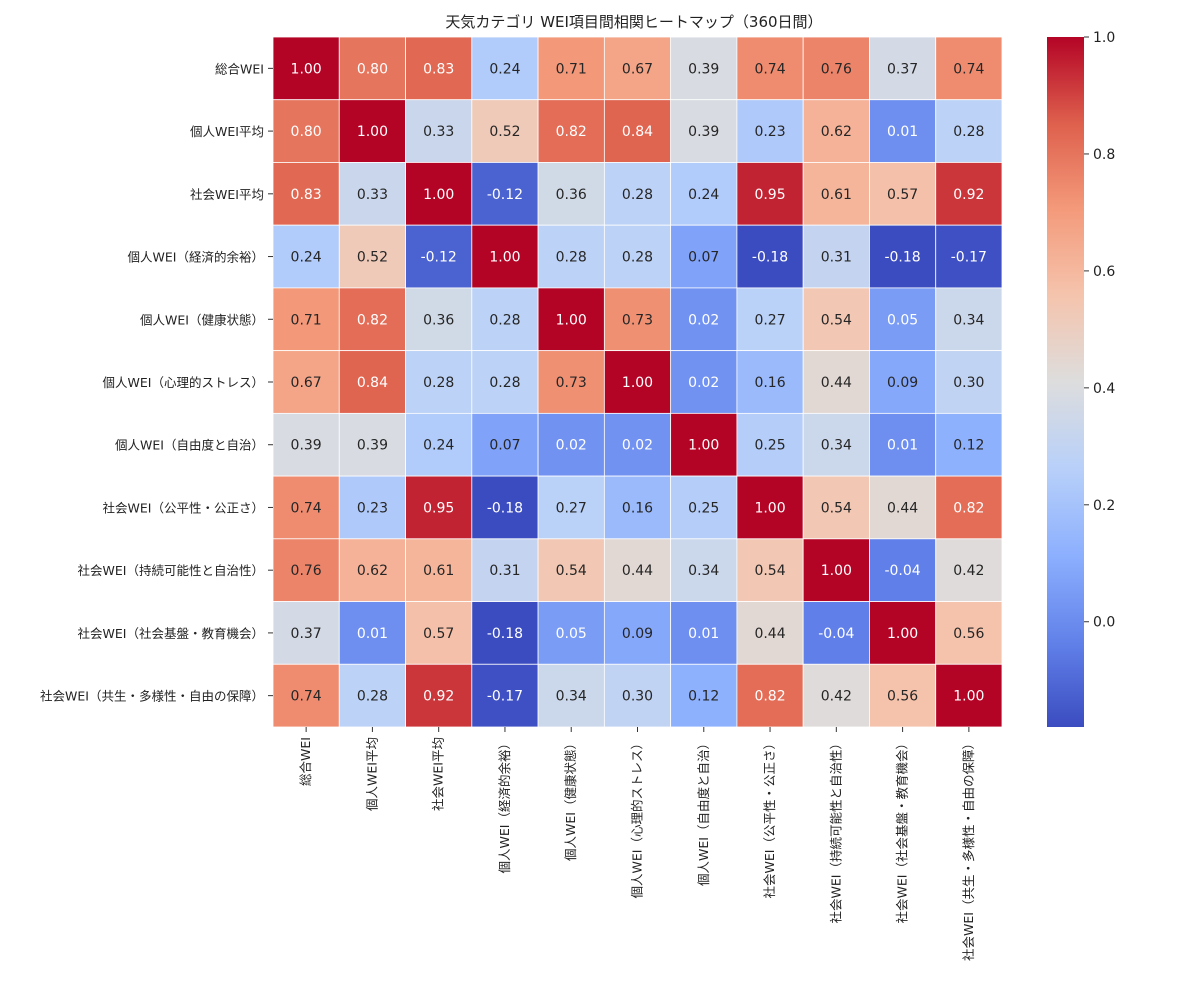 The image size is (1200, 1004). What do you see at coordinates (306, 132) in the screenshot?
I see `cell-value-label-1-0: 0.80` at bounding box center [306, 132].